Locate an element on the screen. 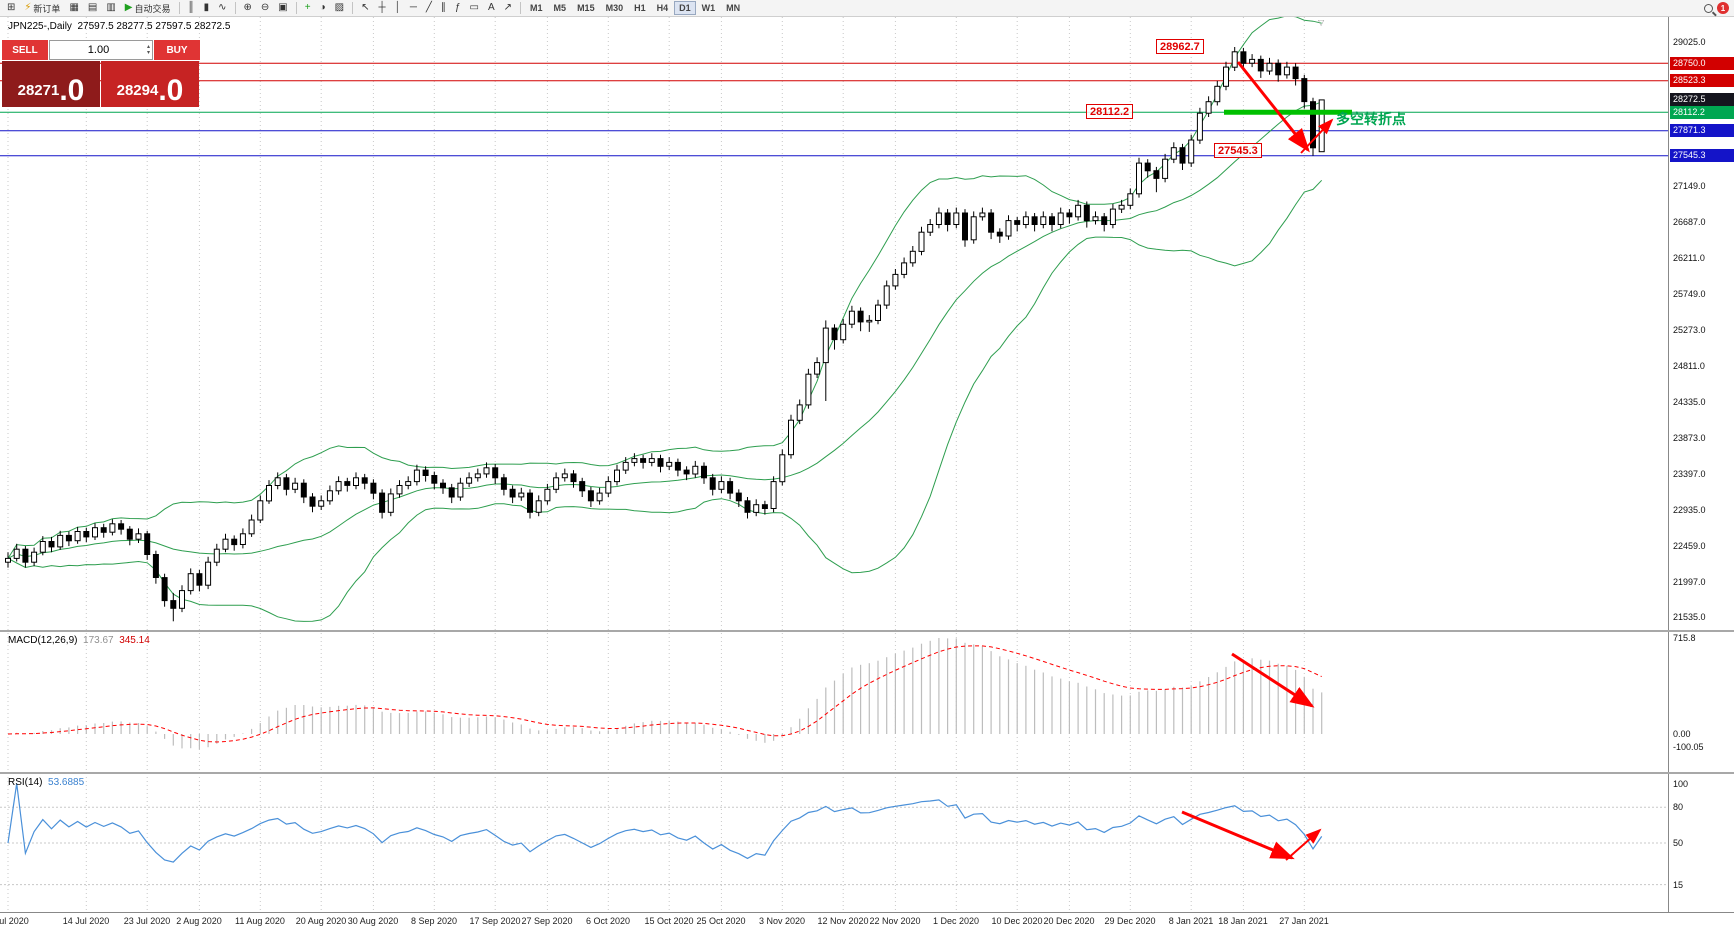  date-axis-label: 20 Aug 2020 is located at coordinates (321, 921).